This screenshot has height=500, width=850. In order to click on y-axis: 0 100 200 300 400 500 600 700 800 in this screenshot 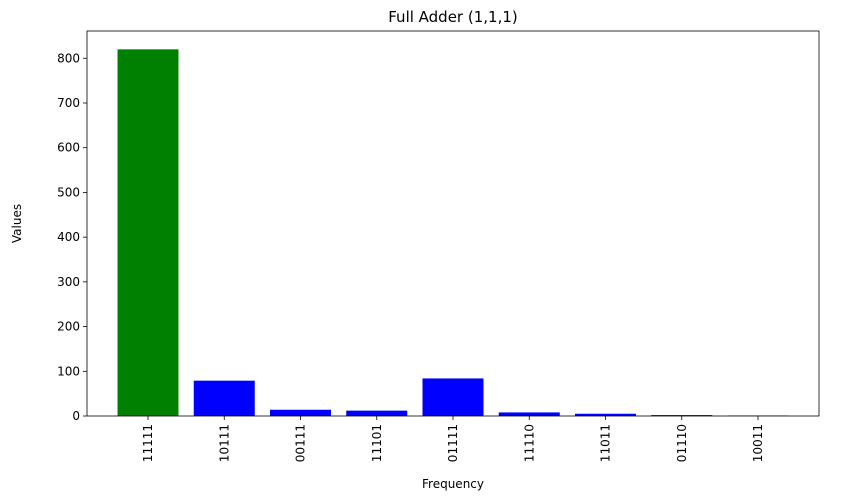, I will do `click(72, 237)`.